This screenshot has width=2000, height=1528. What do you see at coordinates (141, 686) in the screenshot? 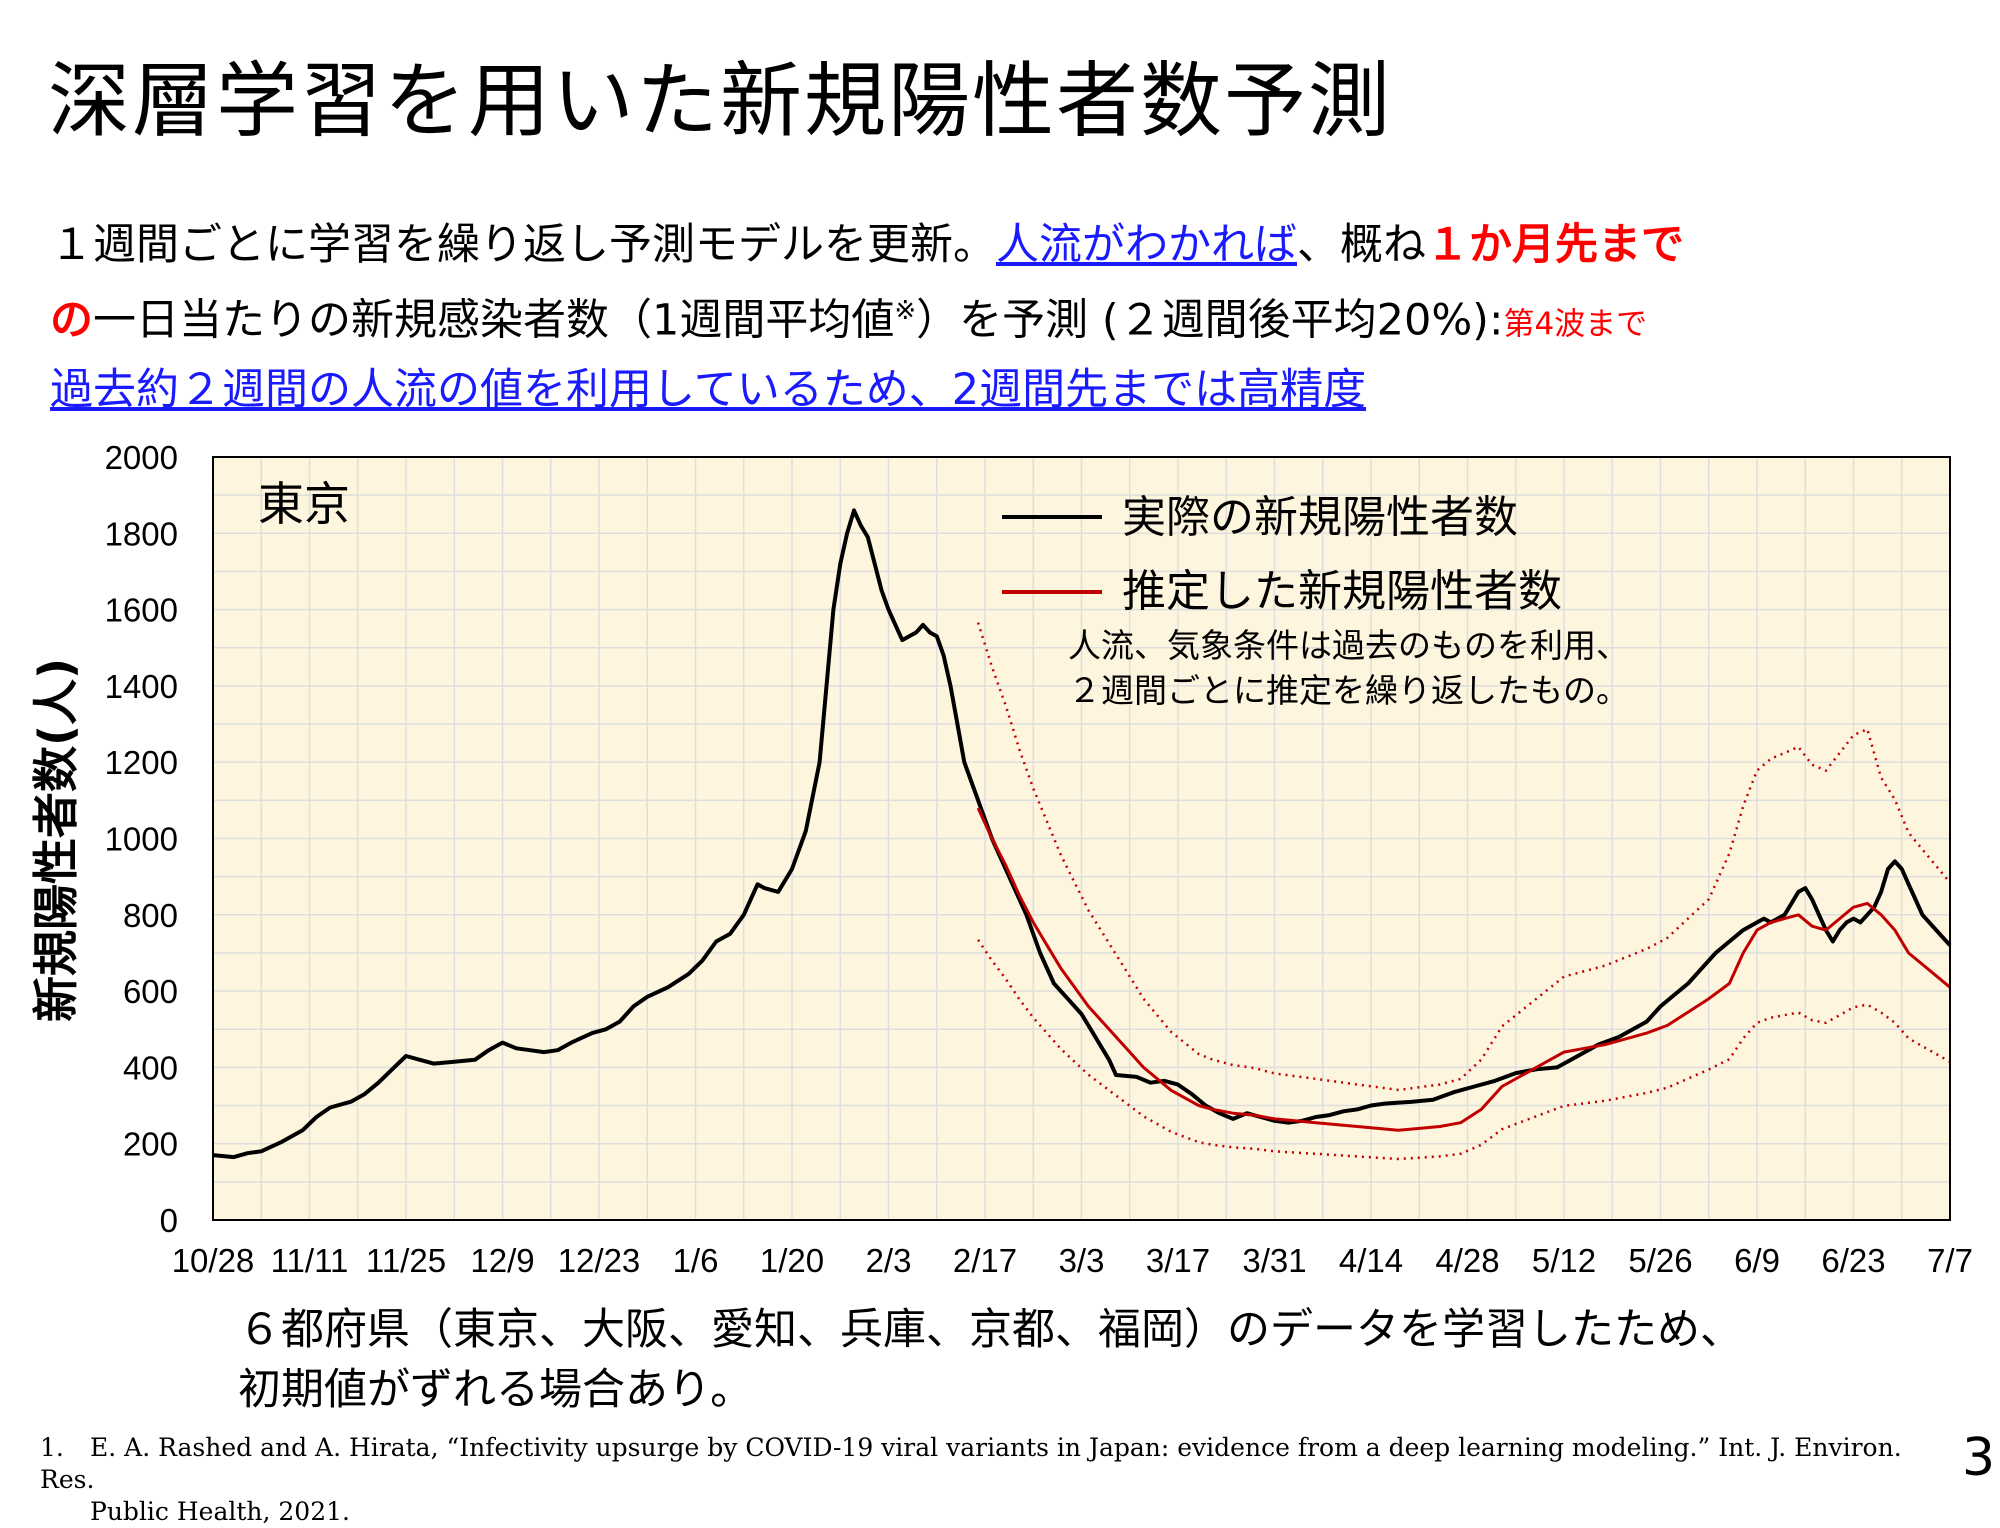
I see `y-tick-label: 1400` at bounding box center [141, 686].